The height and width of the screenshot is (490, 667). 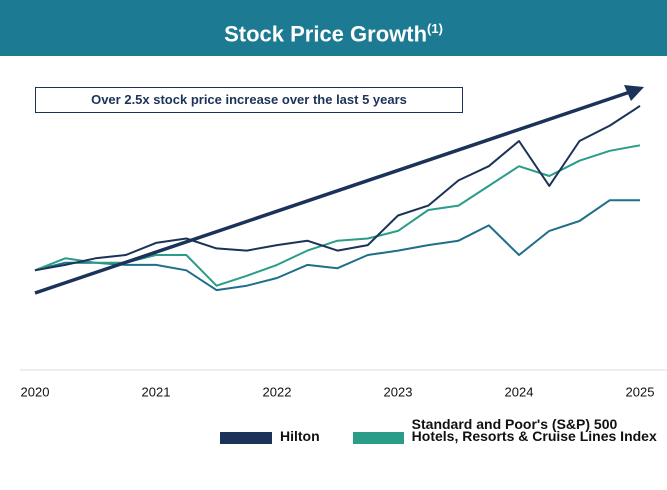 What do you see at coordinates (156, 391) in the screenshot?
I see `x-tick-label: 2021` at bounding box center [156, 391].